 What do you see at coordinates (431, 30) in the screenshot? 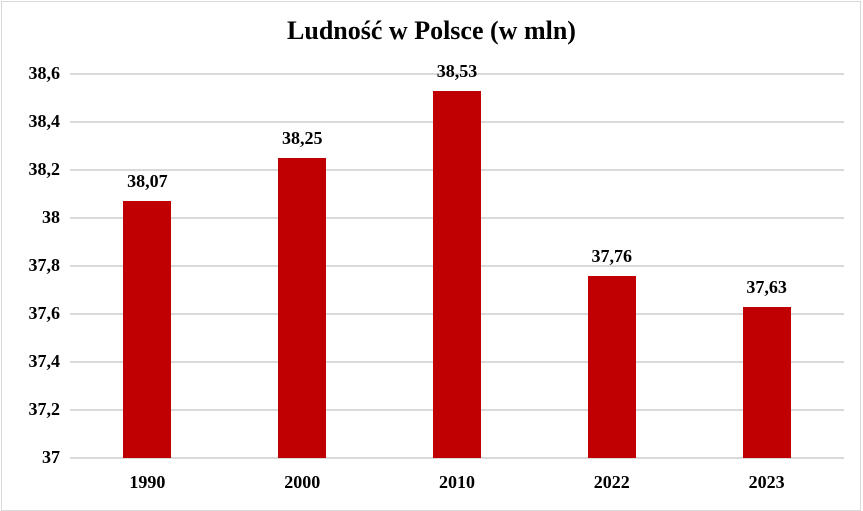
I see `chart-title: Ludność w Polsce (w mln)` at bounding box center [431, 30].